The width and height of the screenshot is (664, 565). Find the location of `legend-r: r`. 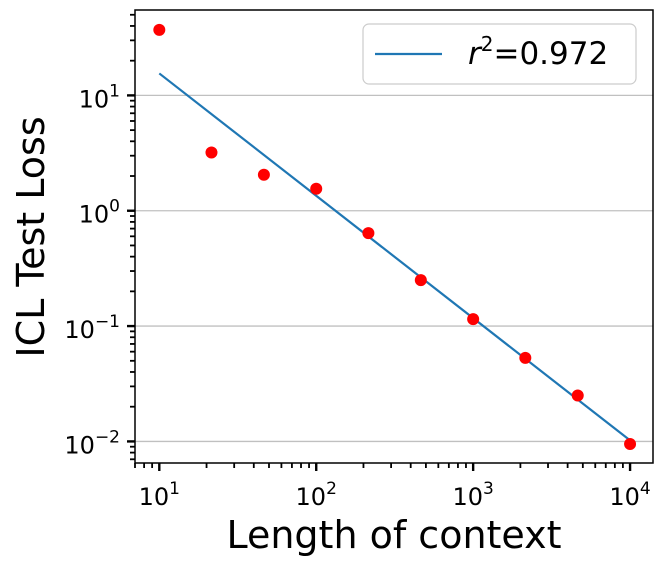

legend-r: r is located at coordinates (475, 54).